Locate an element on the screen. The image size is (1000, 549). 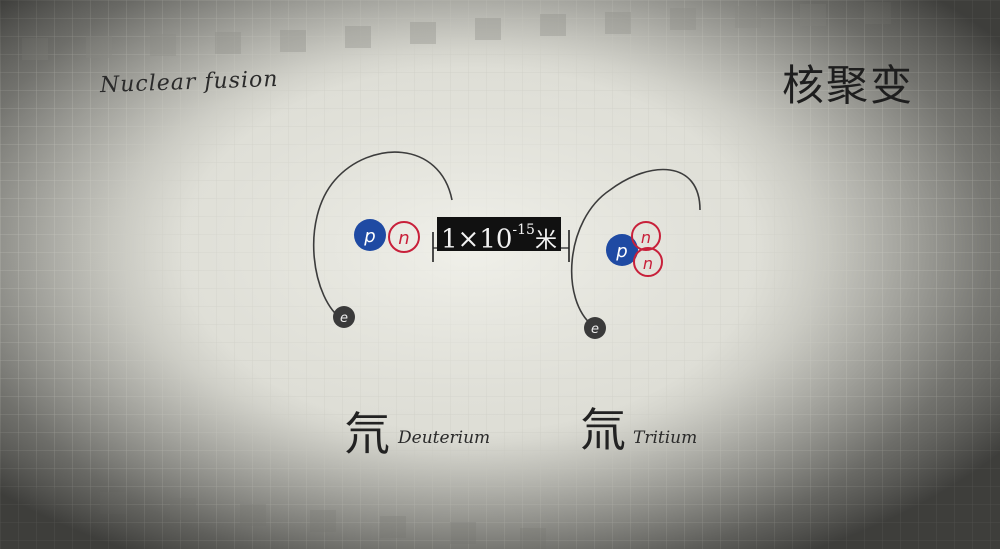
tritium-orbit is located at coordinates (635, 247).